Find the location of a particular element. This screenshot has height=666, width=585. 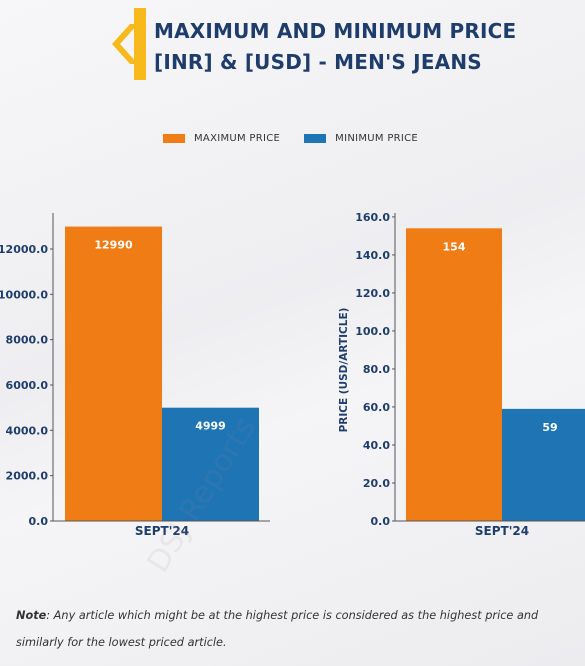

y-tick-label: 4000.0 is located at coordinates (27, 430).